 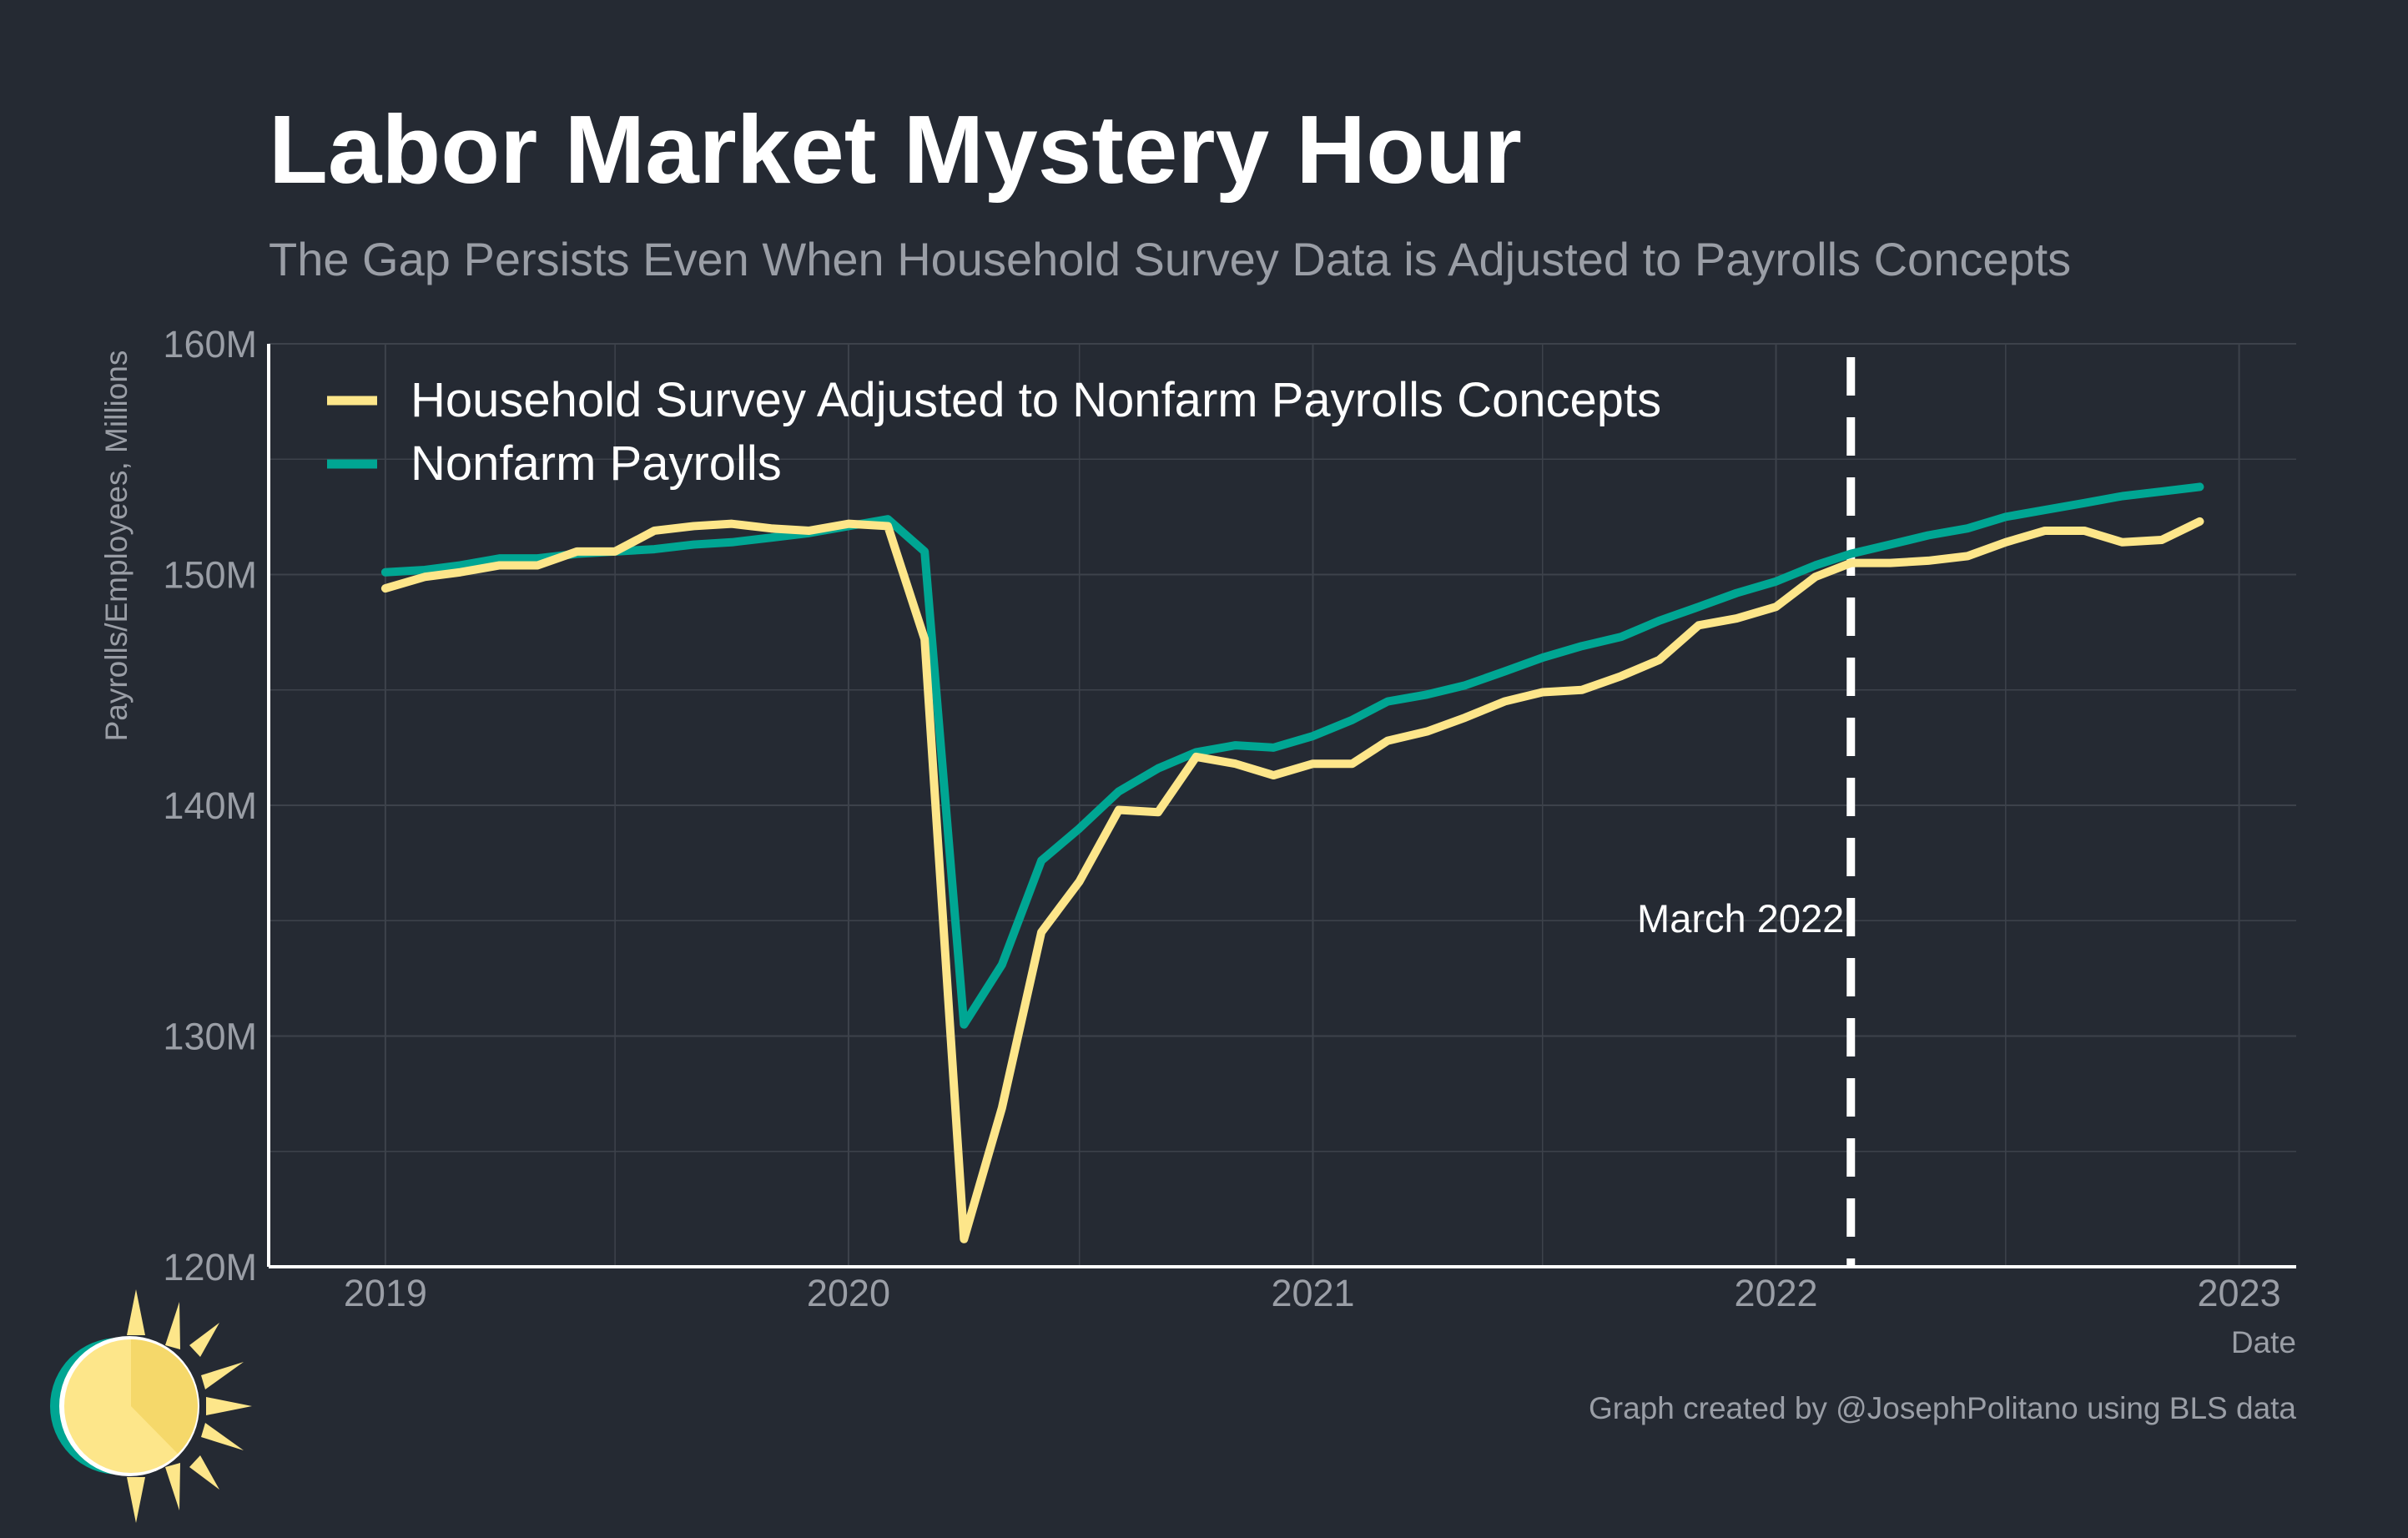 What do you see at coordinates (2263, 1342) in the screenshot?
I see `x-axis-label: Date` at bounding box center [2263, 1342].